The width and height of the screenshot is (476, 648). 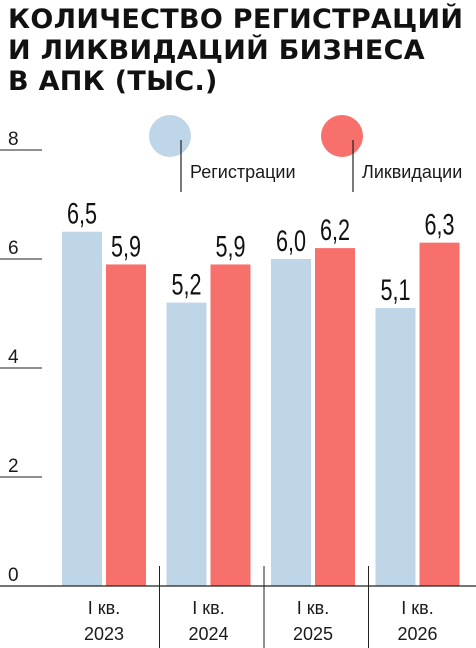 What do you see at coordinates (439, 224) in the screenshot?
I see `data-label: 6,3` at bounding box center [439, 224].